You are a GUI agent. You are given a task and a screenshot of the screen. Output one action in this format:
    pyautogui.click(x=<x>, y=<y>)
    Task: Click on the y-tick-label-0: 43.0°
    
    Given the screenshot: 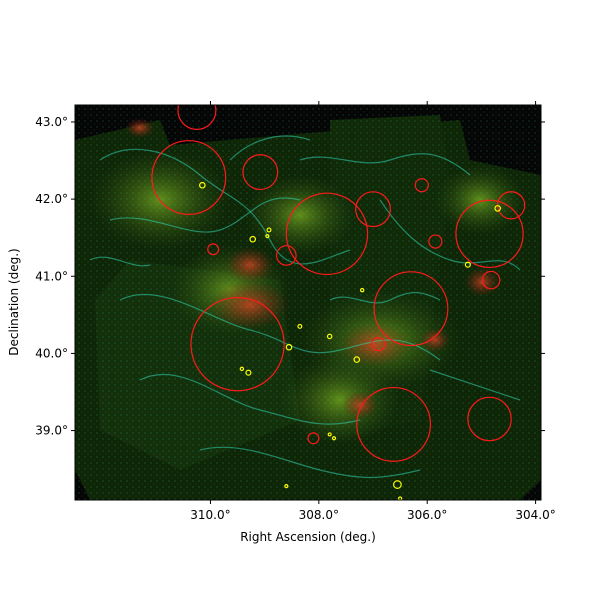 What is the action you would take?
    pyautogui.click(x=51, y=122)
    